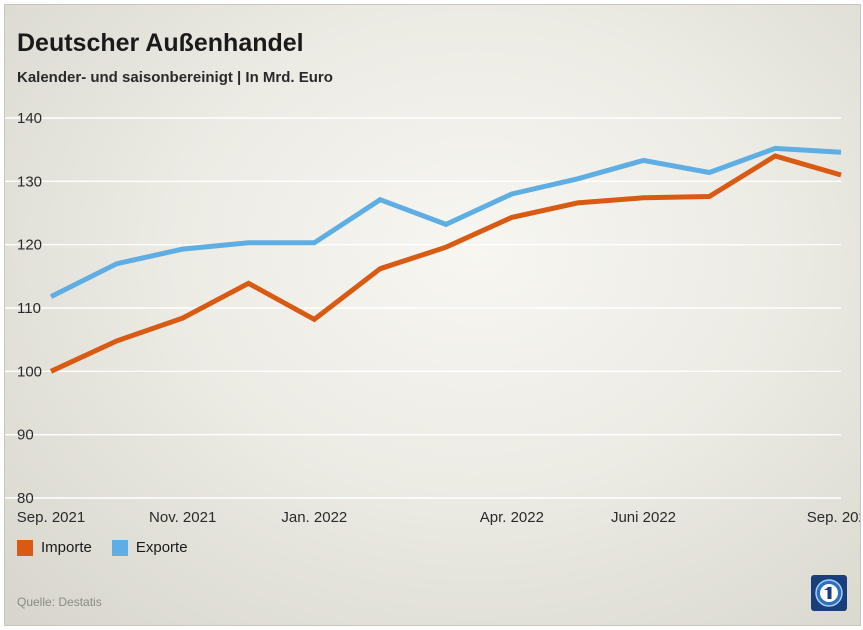  I want to click on legend-item-importe: Importe, so click(54, 547).